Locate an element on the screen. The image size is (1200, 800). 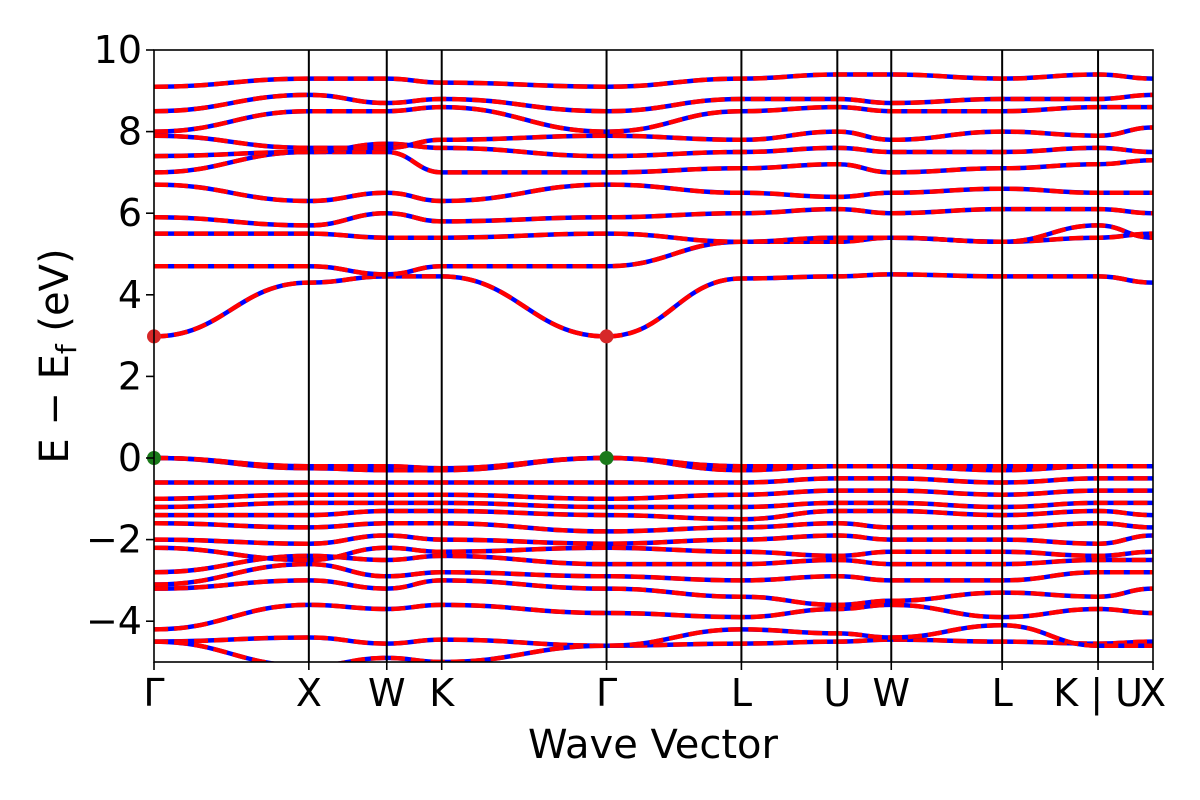
band-8-spin-up is located at coordinates (653, 527).